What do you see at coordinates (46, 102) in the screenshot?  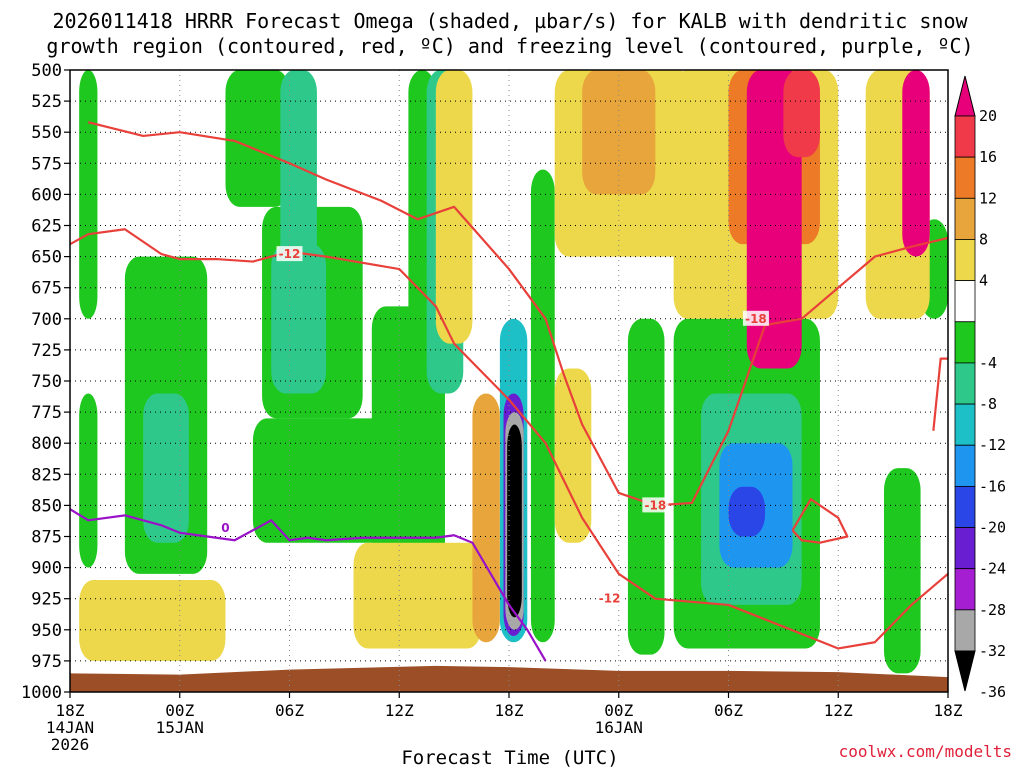 I see `y-tick-label: 525` at bounding box center [46, 102].